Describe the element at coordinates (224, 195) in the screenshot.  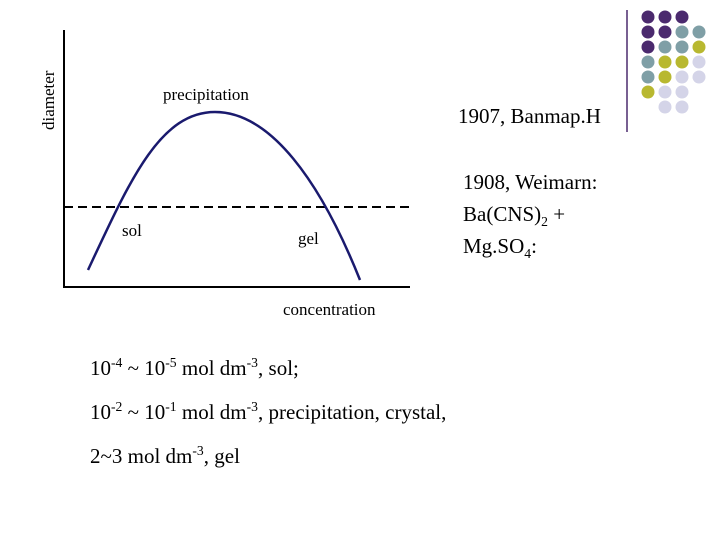
I see `curve` at that location.